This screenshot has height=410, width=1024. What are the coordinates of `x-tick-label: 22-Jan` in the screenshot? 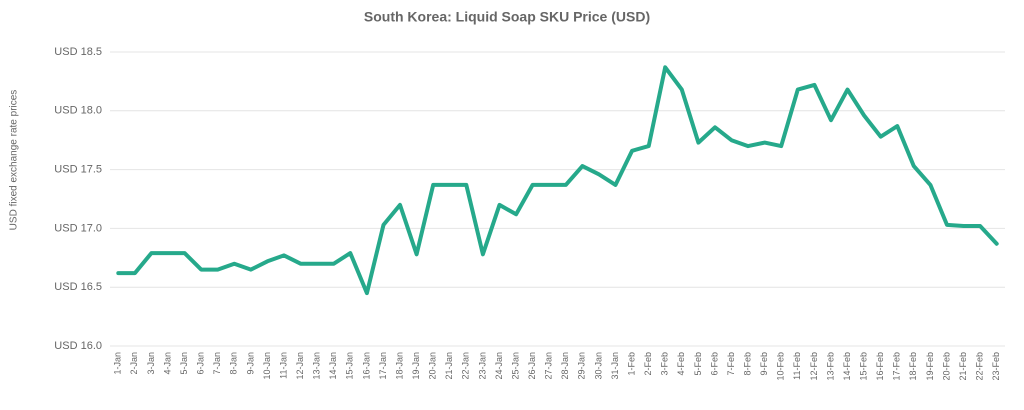 It's located at (466, 366).